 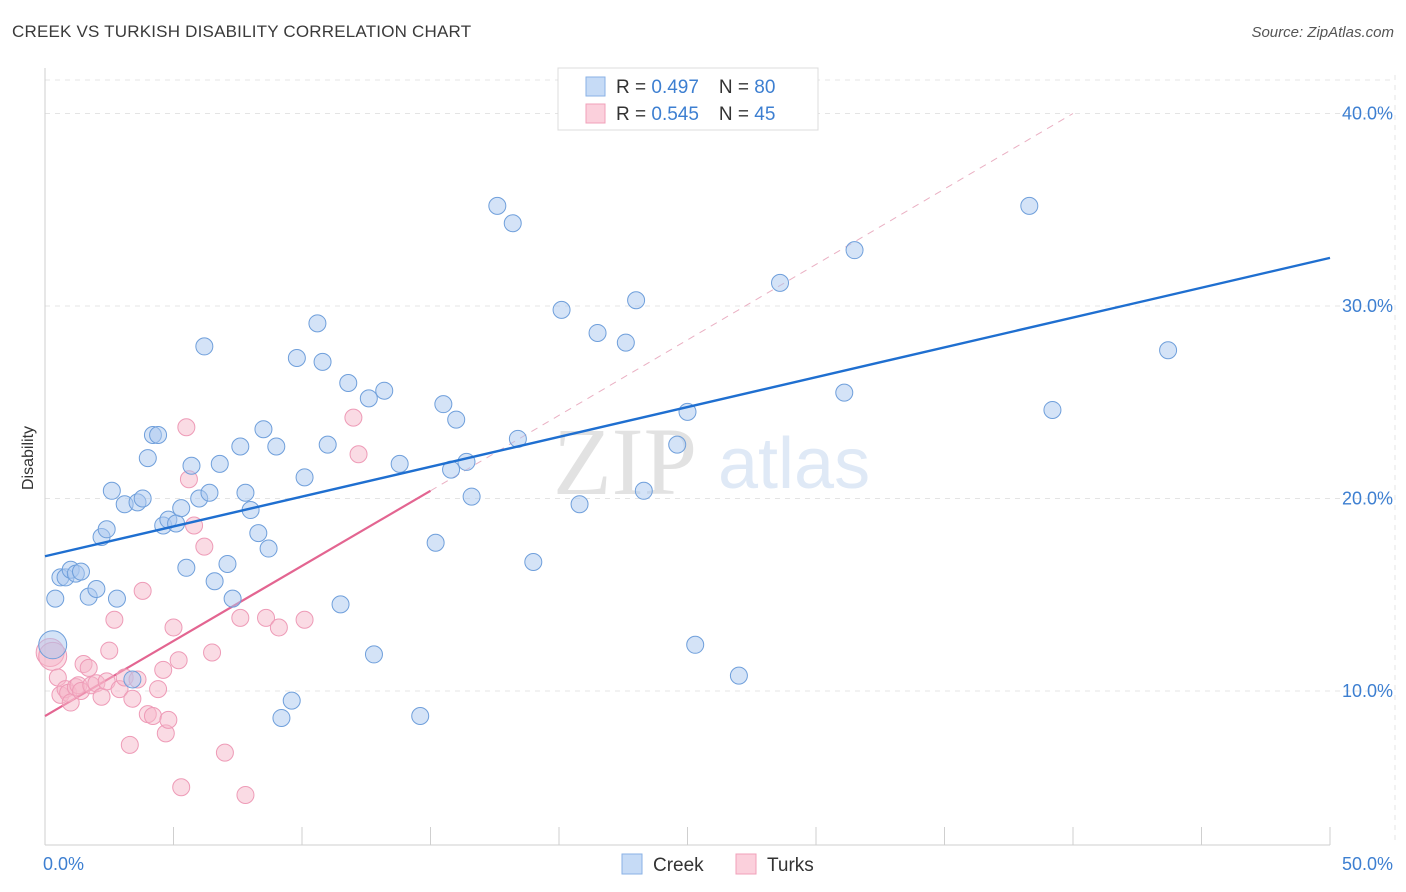 I want to click on legend-r-label-turks: R =, so click(x=633, y=114).